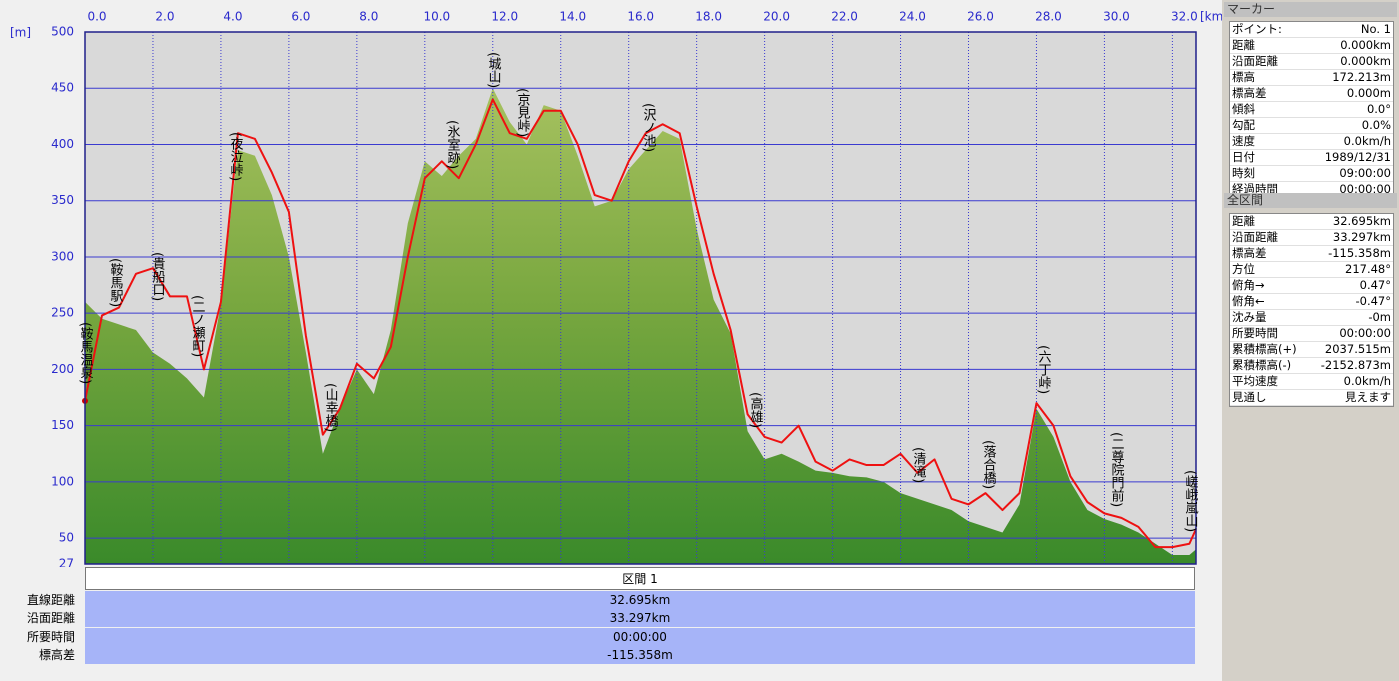 This screenshot has width=1399, height=681. What do you see at coordinates (1375, 285) in the screenshot?
I see `info-value: 0.47°` at bounding box center [1375, 285].